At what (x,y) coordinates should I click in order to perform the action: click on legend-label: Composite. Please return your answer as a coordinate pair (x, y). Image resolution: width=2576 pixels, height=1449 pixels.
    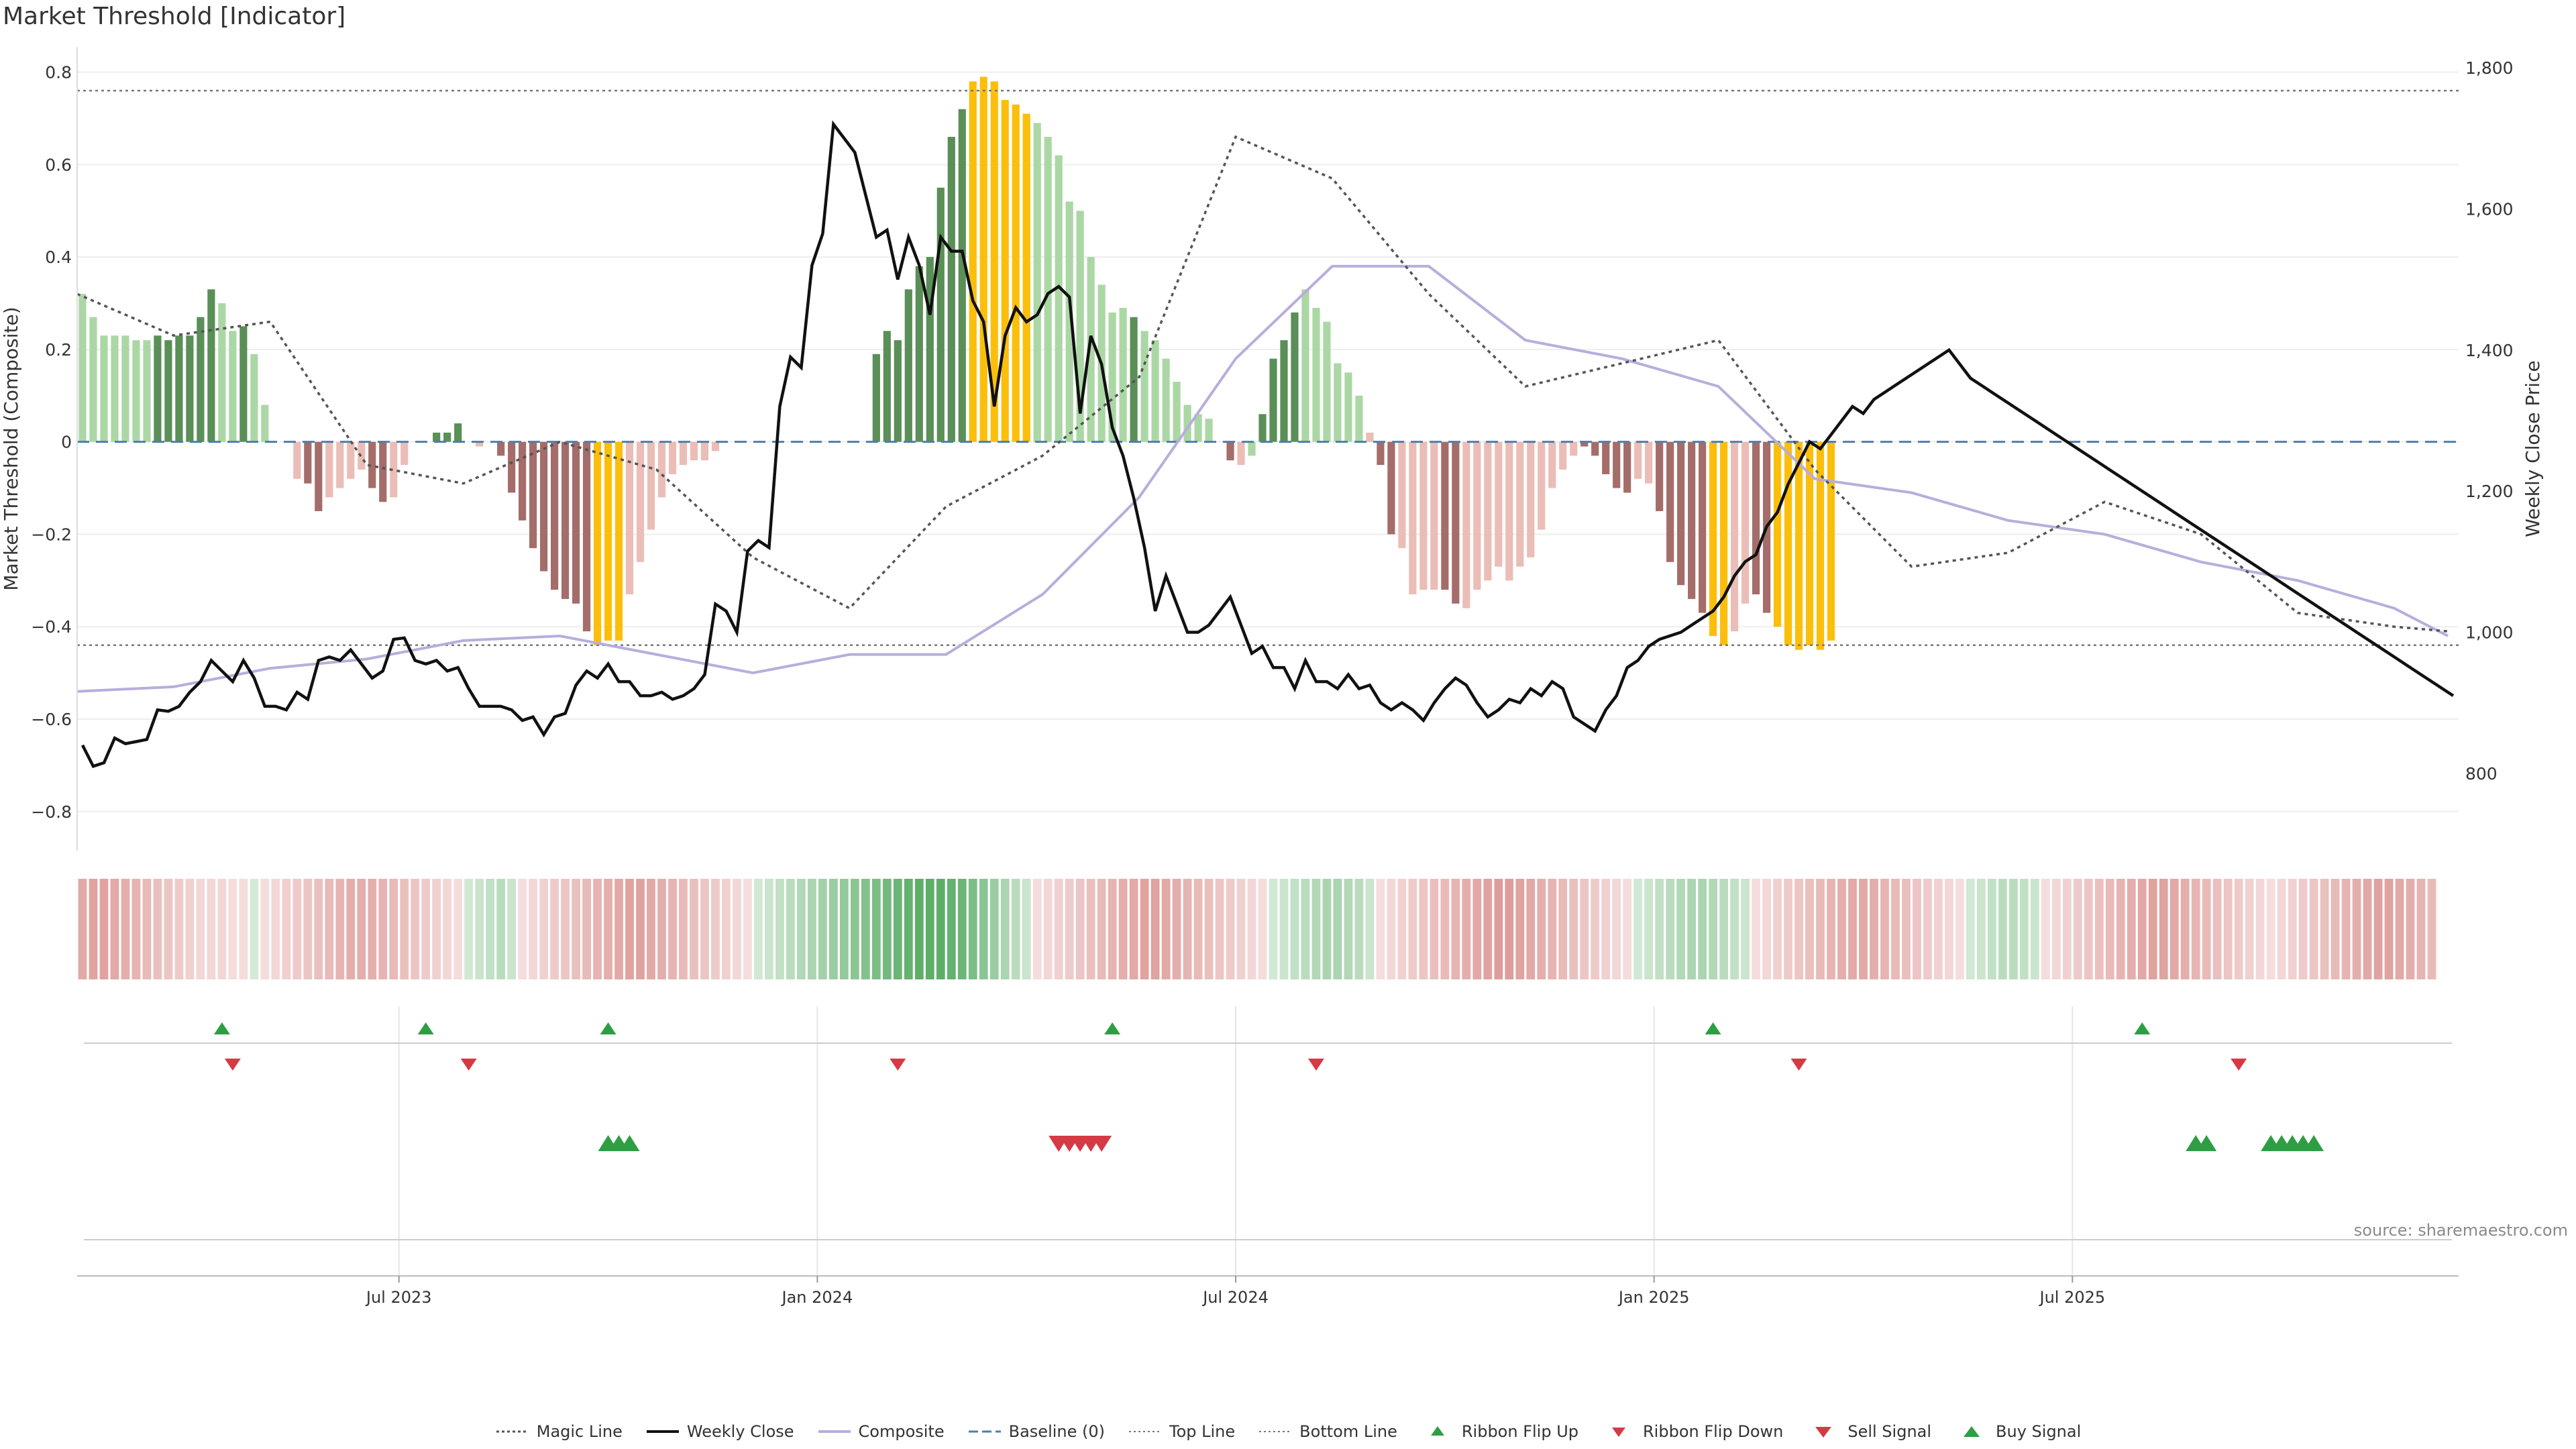
    Looking at the image, I should click on (901, 1431).